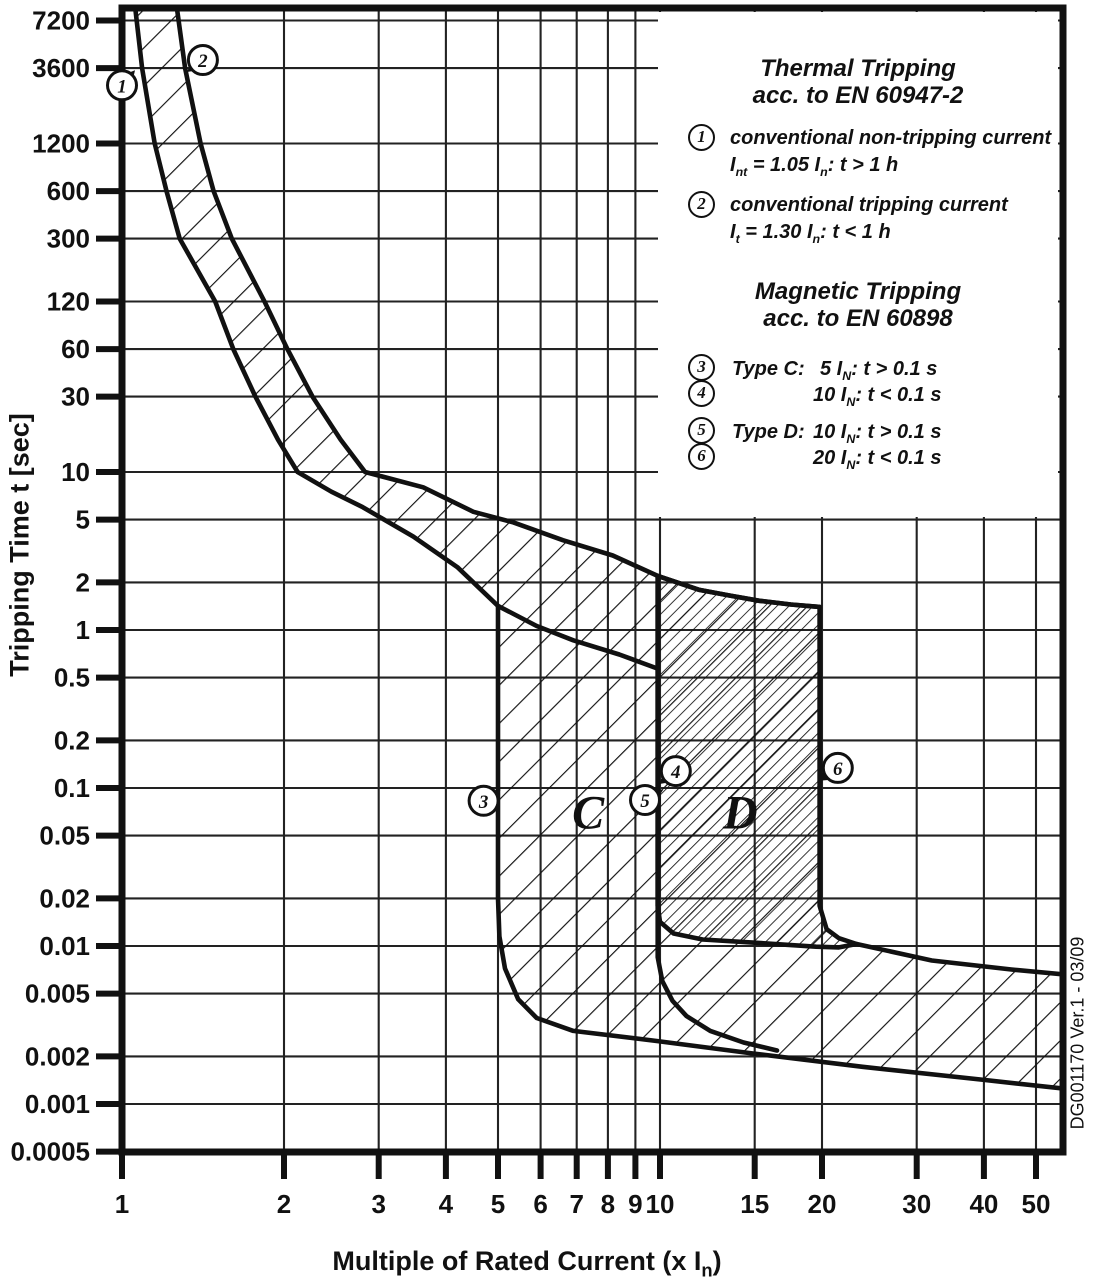 The height and width of the screenshot is (1280, 1094). Describe the element at coordinates (869, 205) in the screenshot. I see `legend-item-2-text: conventional tripping current` at that location.